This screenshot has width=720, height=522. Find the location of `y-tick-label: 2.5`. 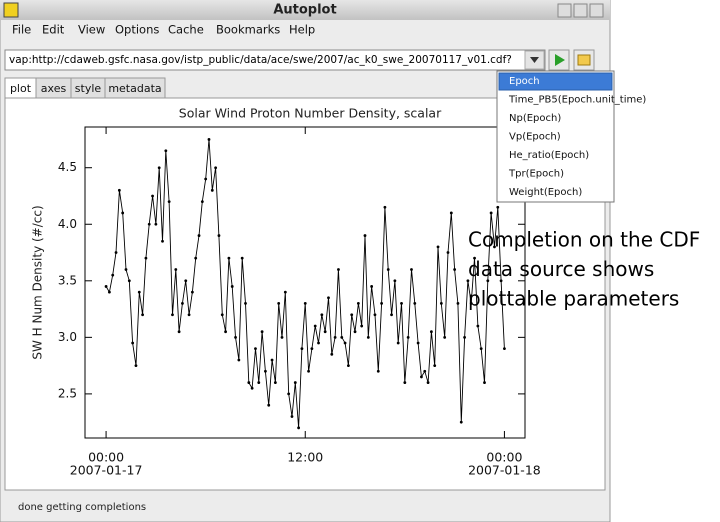

y-tick-label: 2.5 is located at coordinates (67, 393).